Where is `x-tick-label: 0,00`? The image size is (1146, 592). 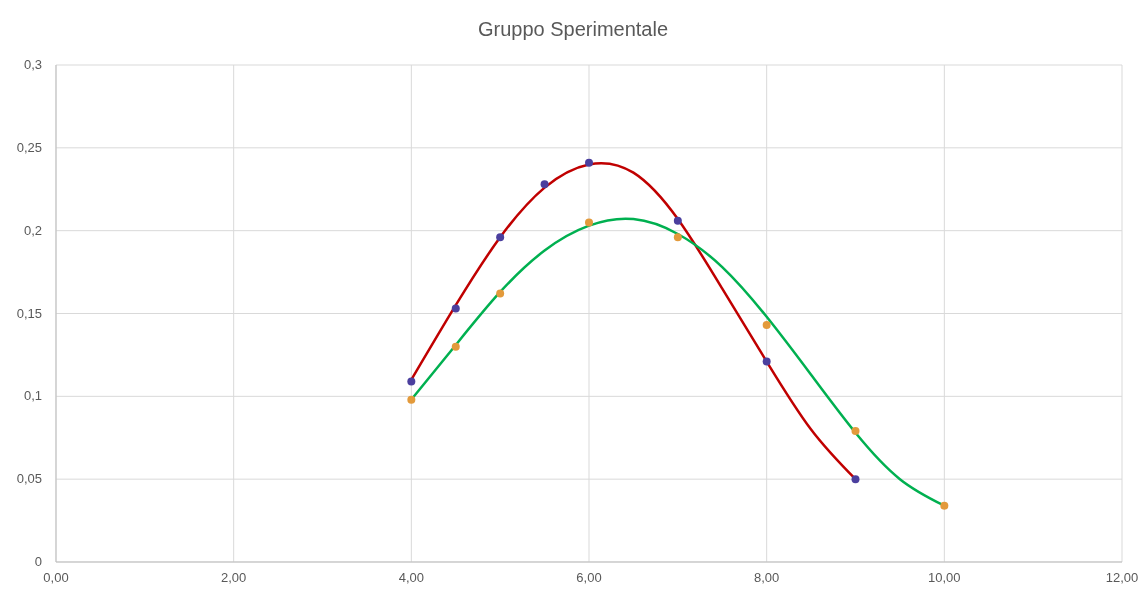 x-tick-label: 0,00 is located at coordinates (56, 577).